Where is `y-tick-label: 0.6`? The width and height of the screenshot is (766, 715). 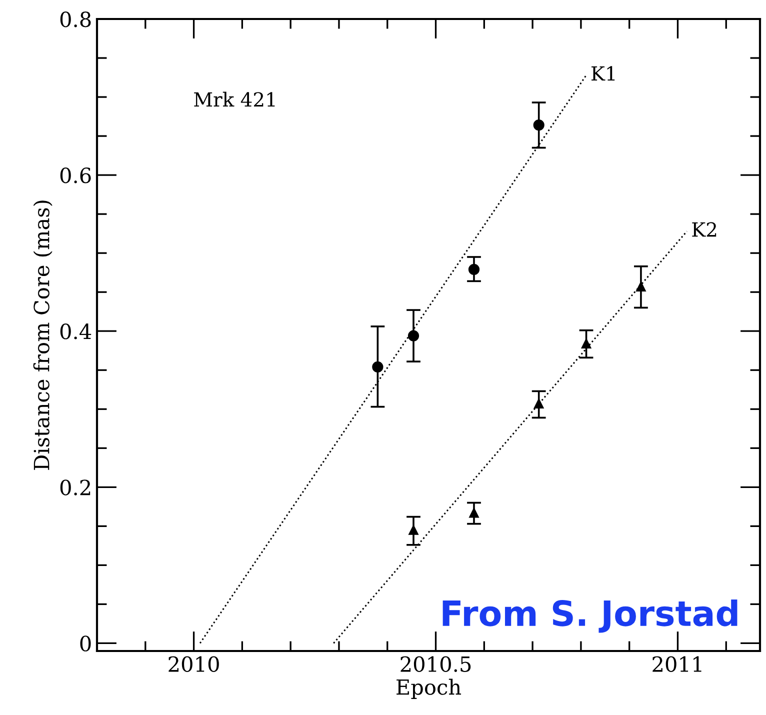 y-tick-label: 0.6 is located at coordinates (75, 176).